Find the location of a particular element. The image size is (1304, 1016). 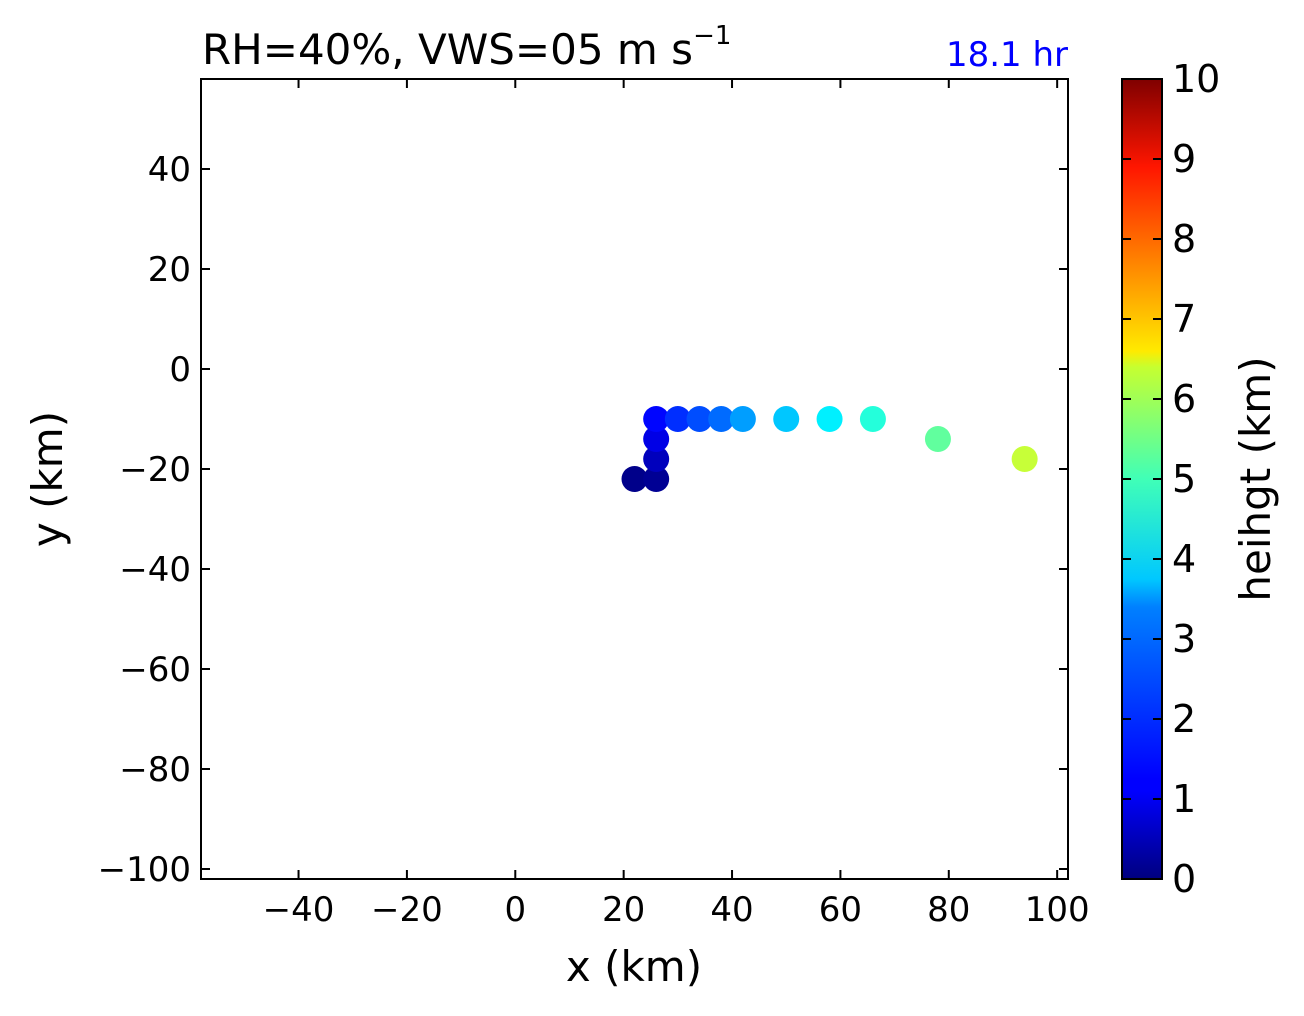

colorbar-tick-label: 2 is located at coordinates (1184, 719).